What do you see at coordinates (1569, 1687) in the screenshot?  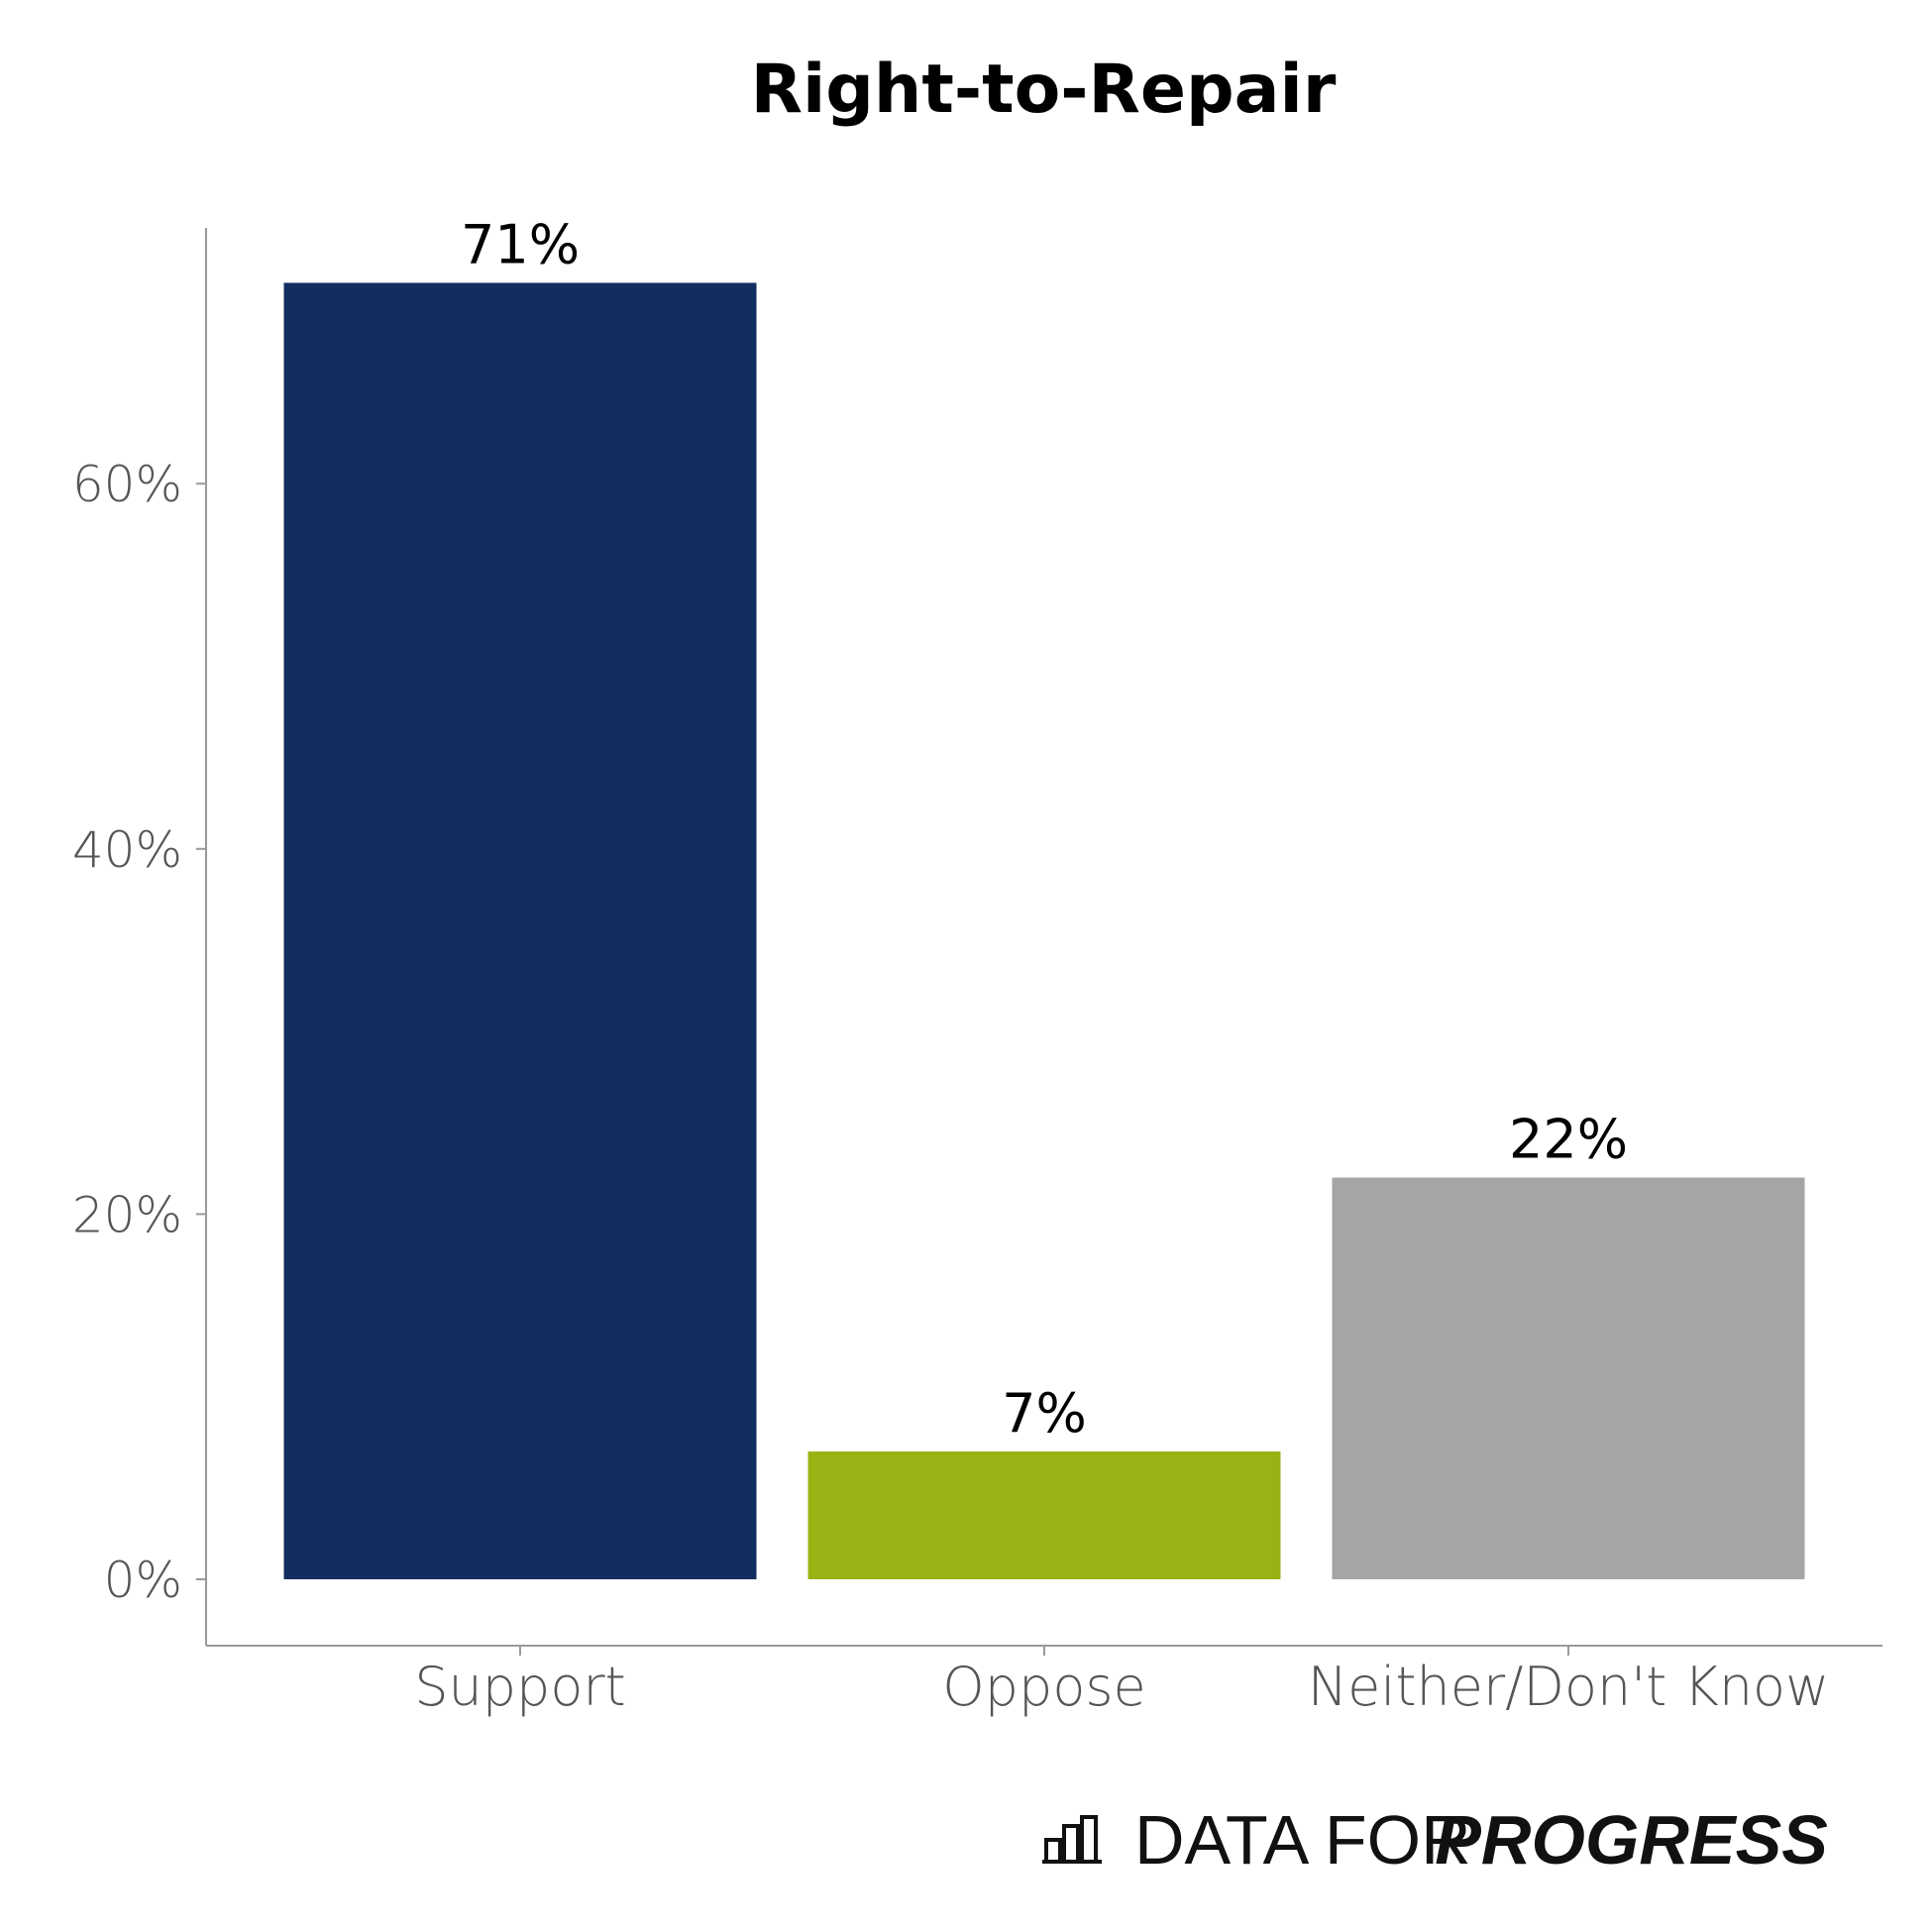 I see `x-tick-label: Neither/Don't Know` at bounding box center [1569, 1687].